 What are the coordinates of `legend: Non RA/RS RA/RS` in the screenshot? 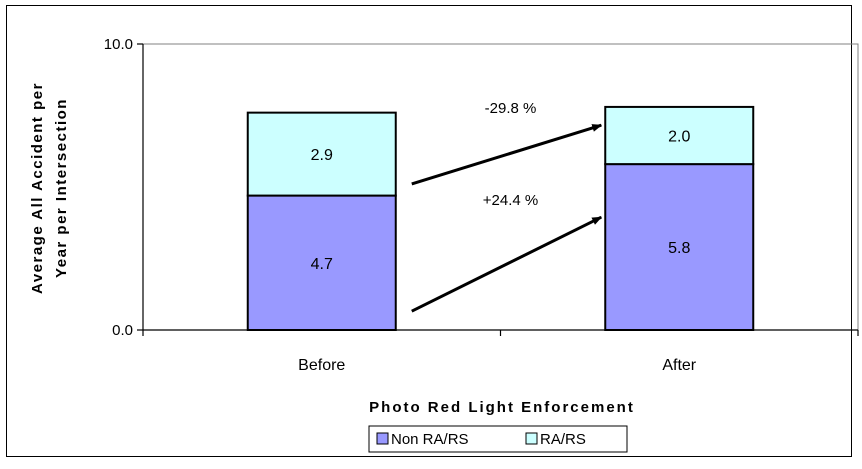 It's located at (498, 439).